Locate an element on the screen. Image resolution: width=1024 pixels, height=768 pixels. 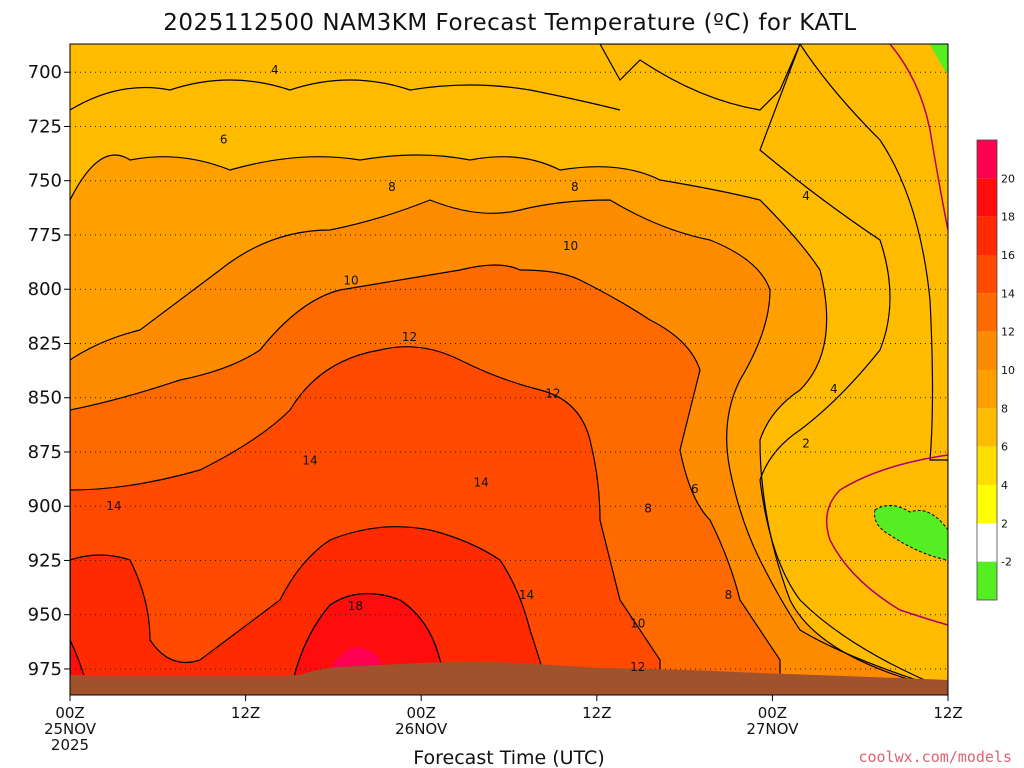
freezing-line-lower is located at coordinates (886, 540).